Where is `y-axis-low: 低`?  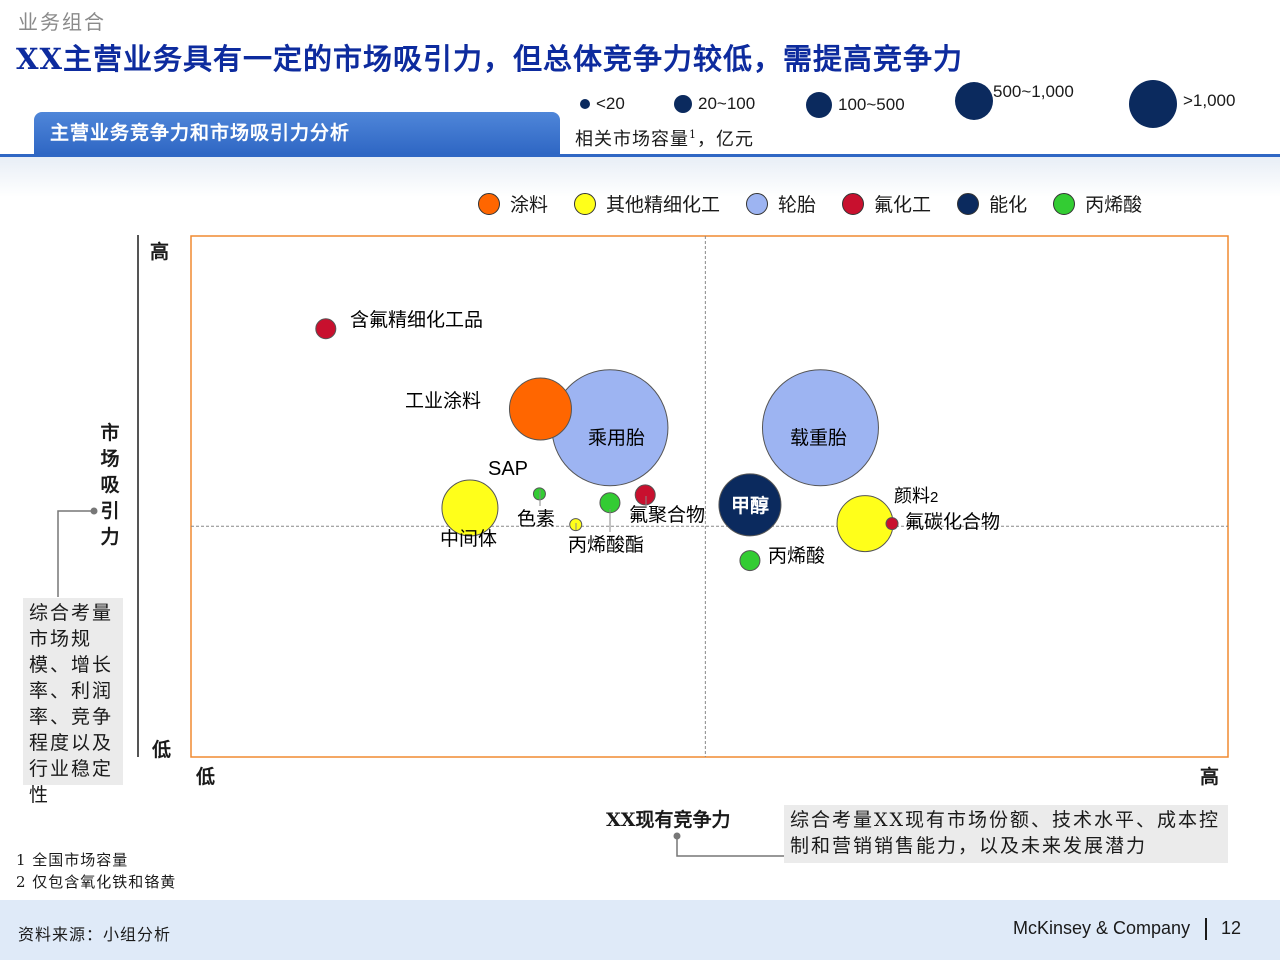
y-axis-low: 低 is located at coordinates (162, 750).